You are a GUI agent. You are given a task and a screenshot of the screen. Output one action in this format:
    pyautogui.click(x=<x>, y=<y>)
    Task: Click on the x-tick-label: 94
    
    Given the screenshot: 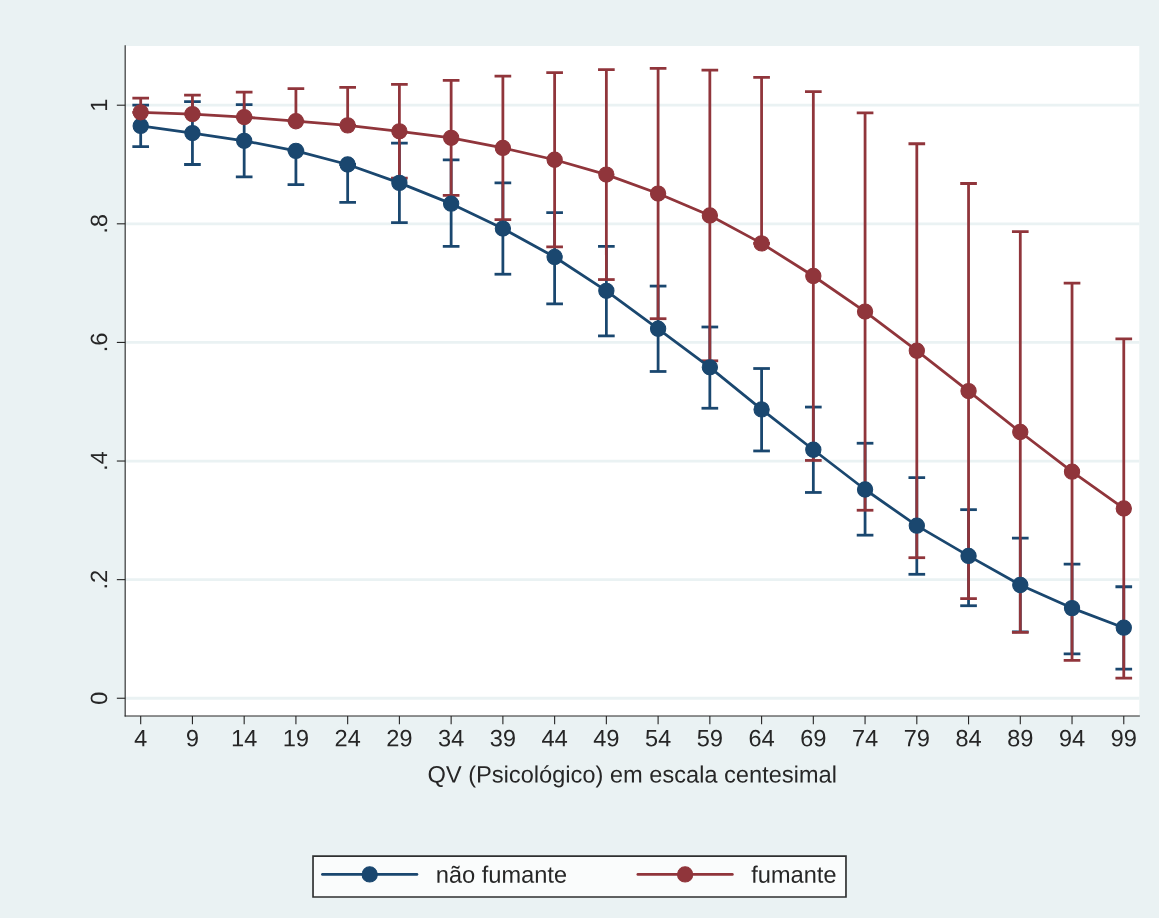 What is the action you would take?
    pyautogui.click(x=1072, y=738)
    